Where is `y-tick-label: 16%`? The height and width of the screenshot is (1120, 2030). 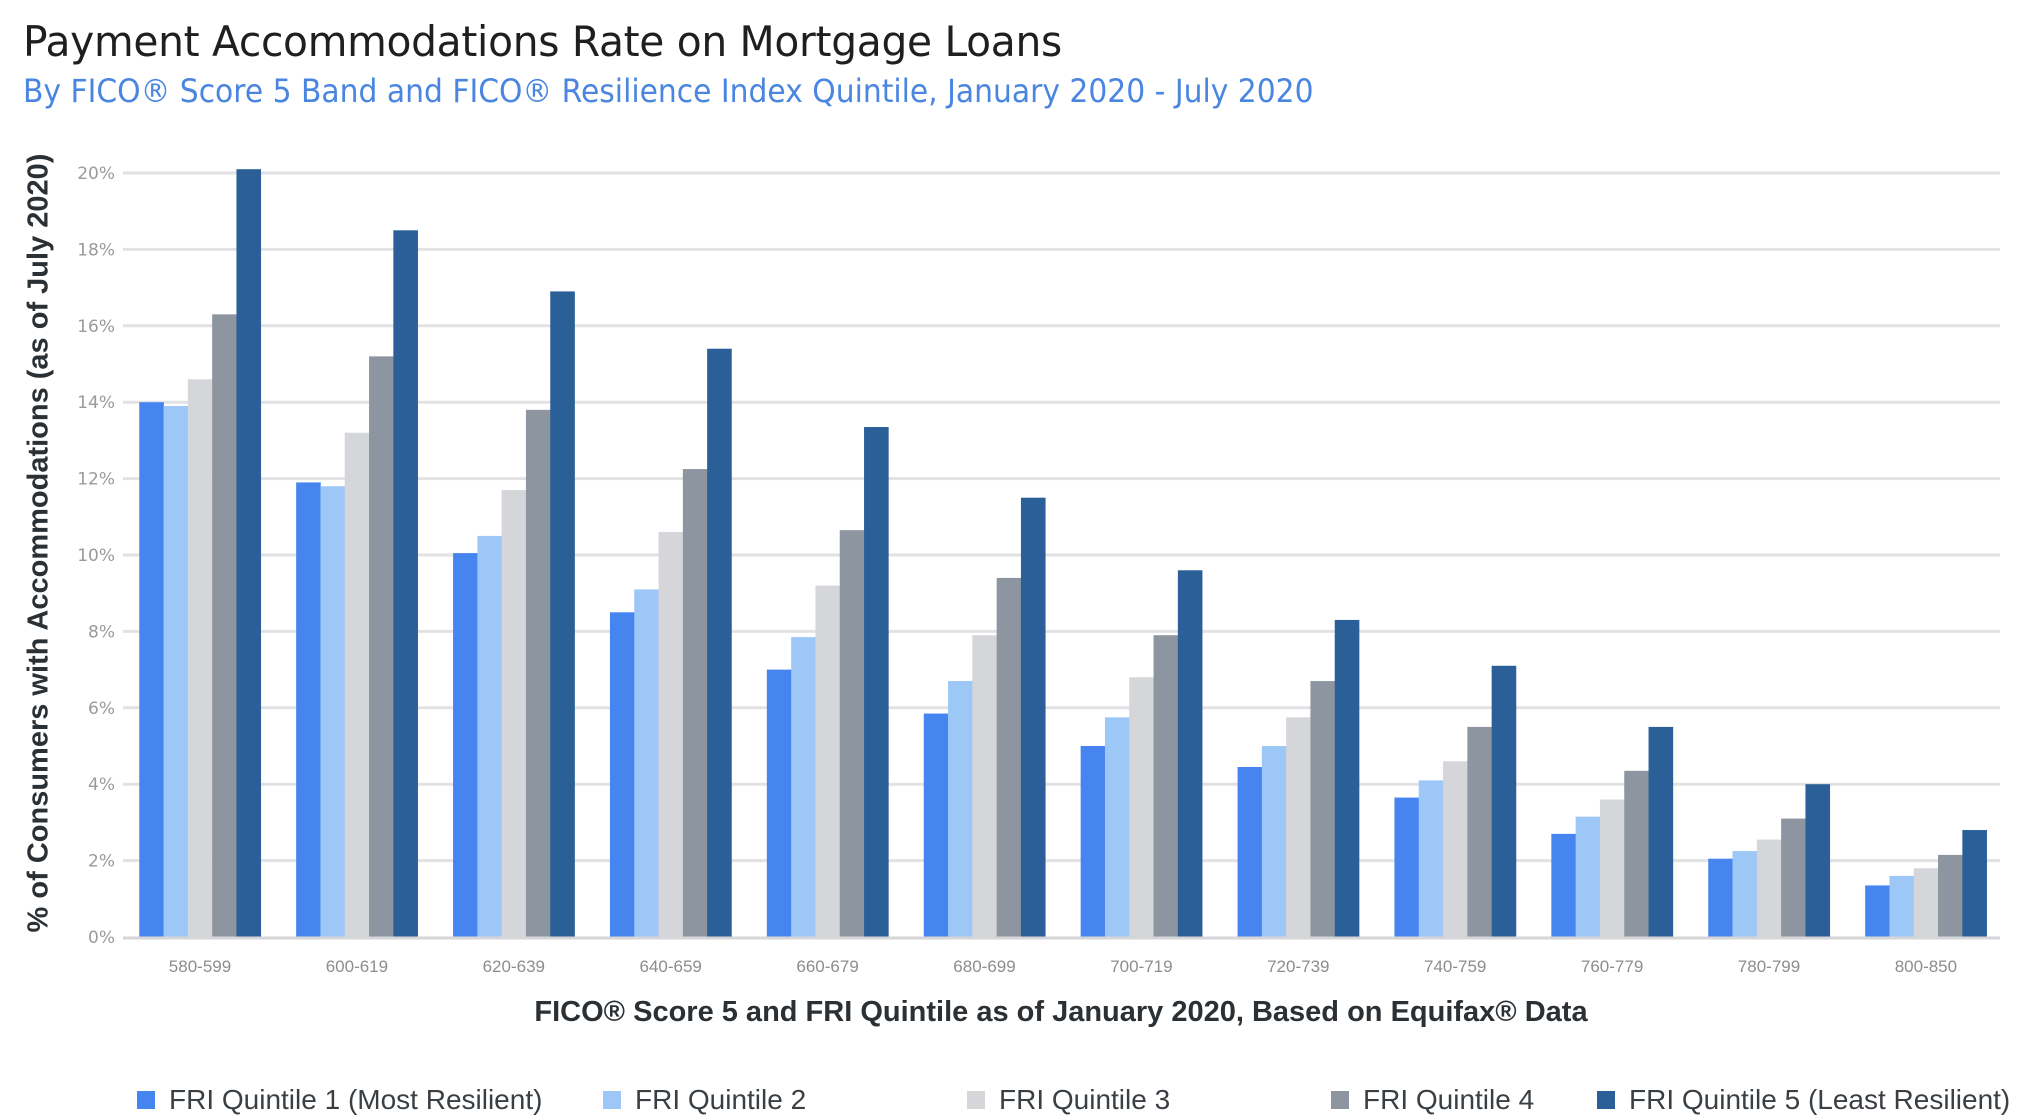 y-tick-label: 16% is located at coordinates (96, 327).